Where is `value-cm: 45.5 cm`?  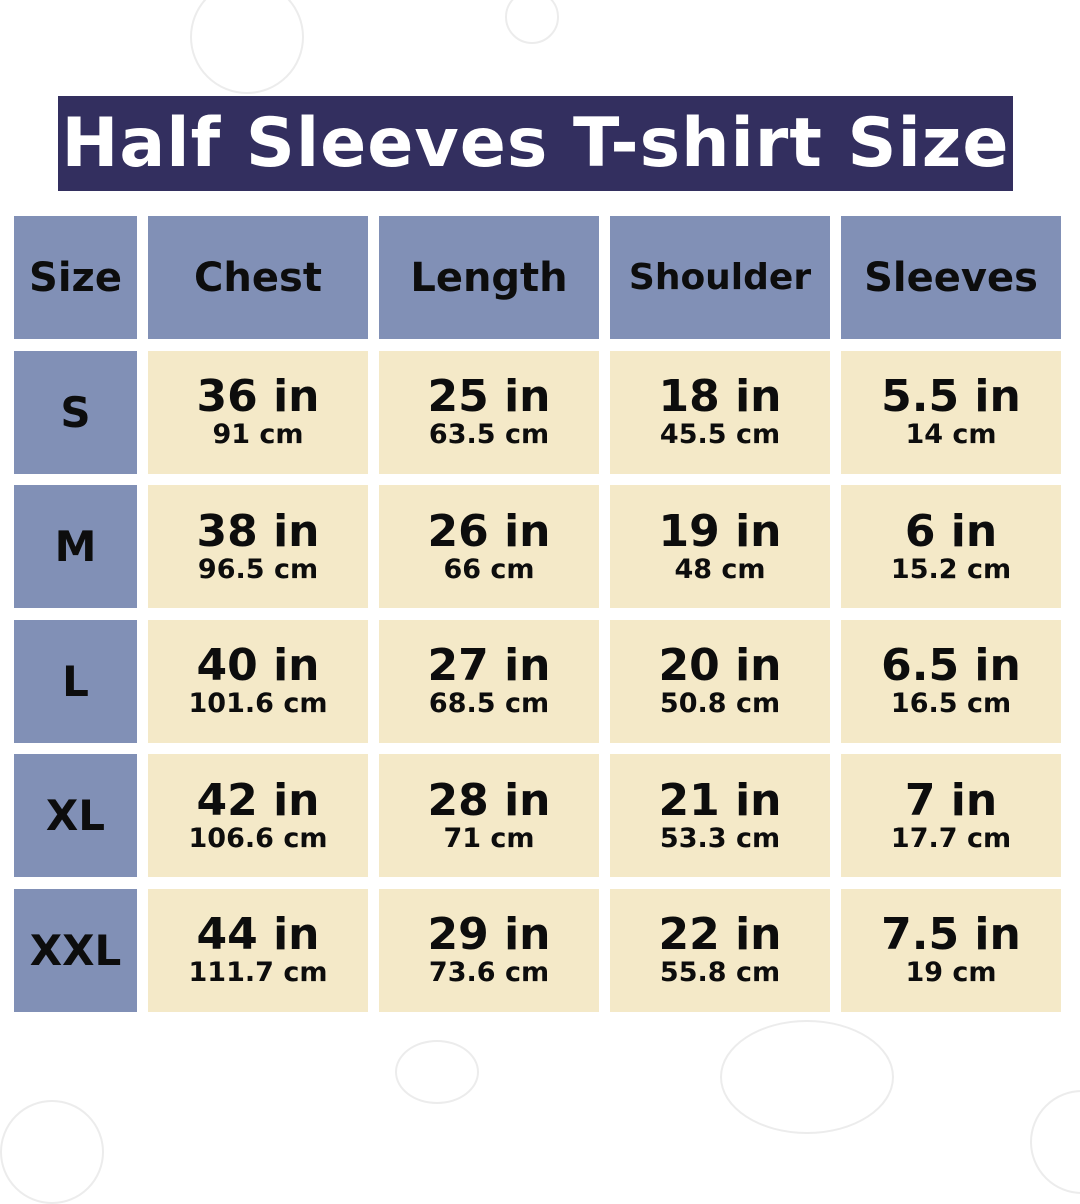
value-cm: 45.5 cm is located at coordinates (720, 434).